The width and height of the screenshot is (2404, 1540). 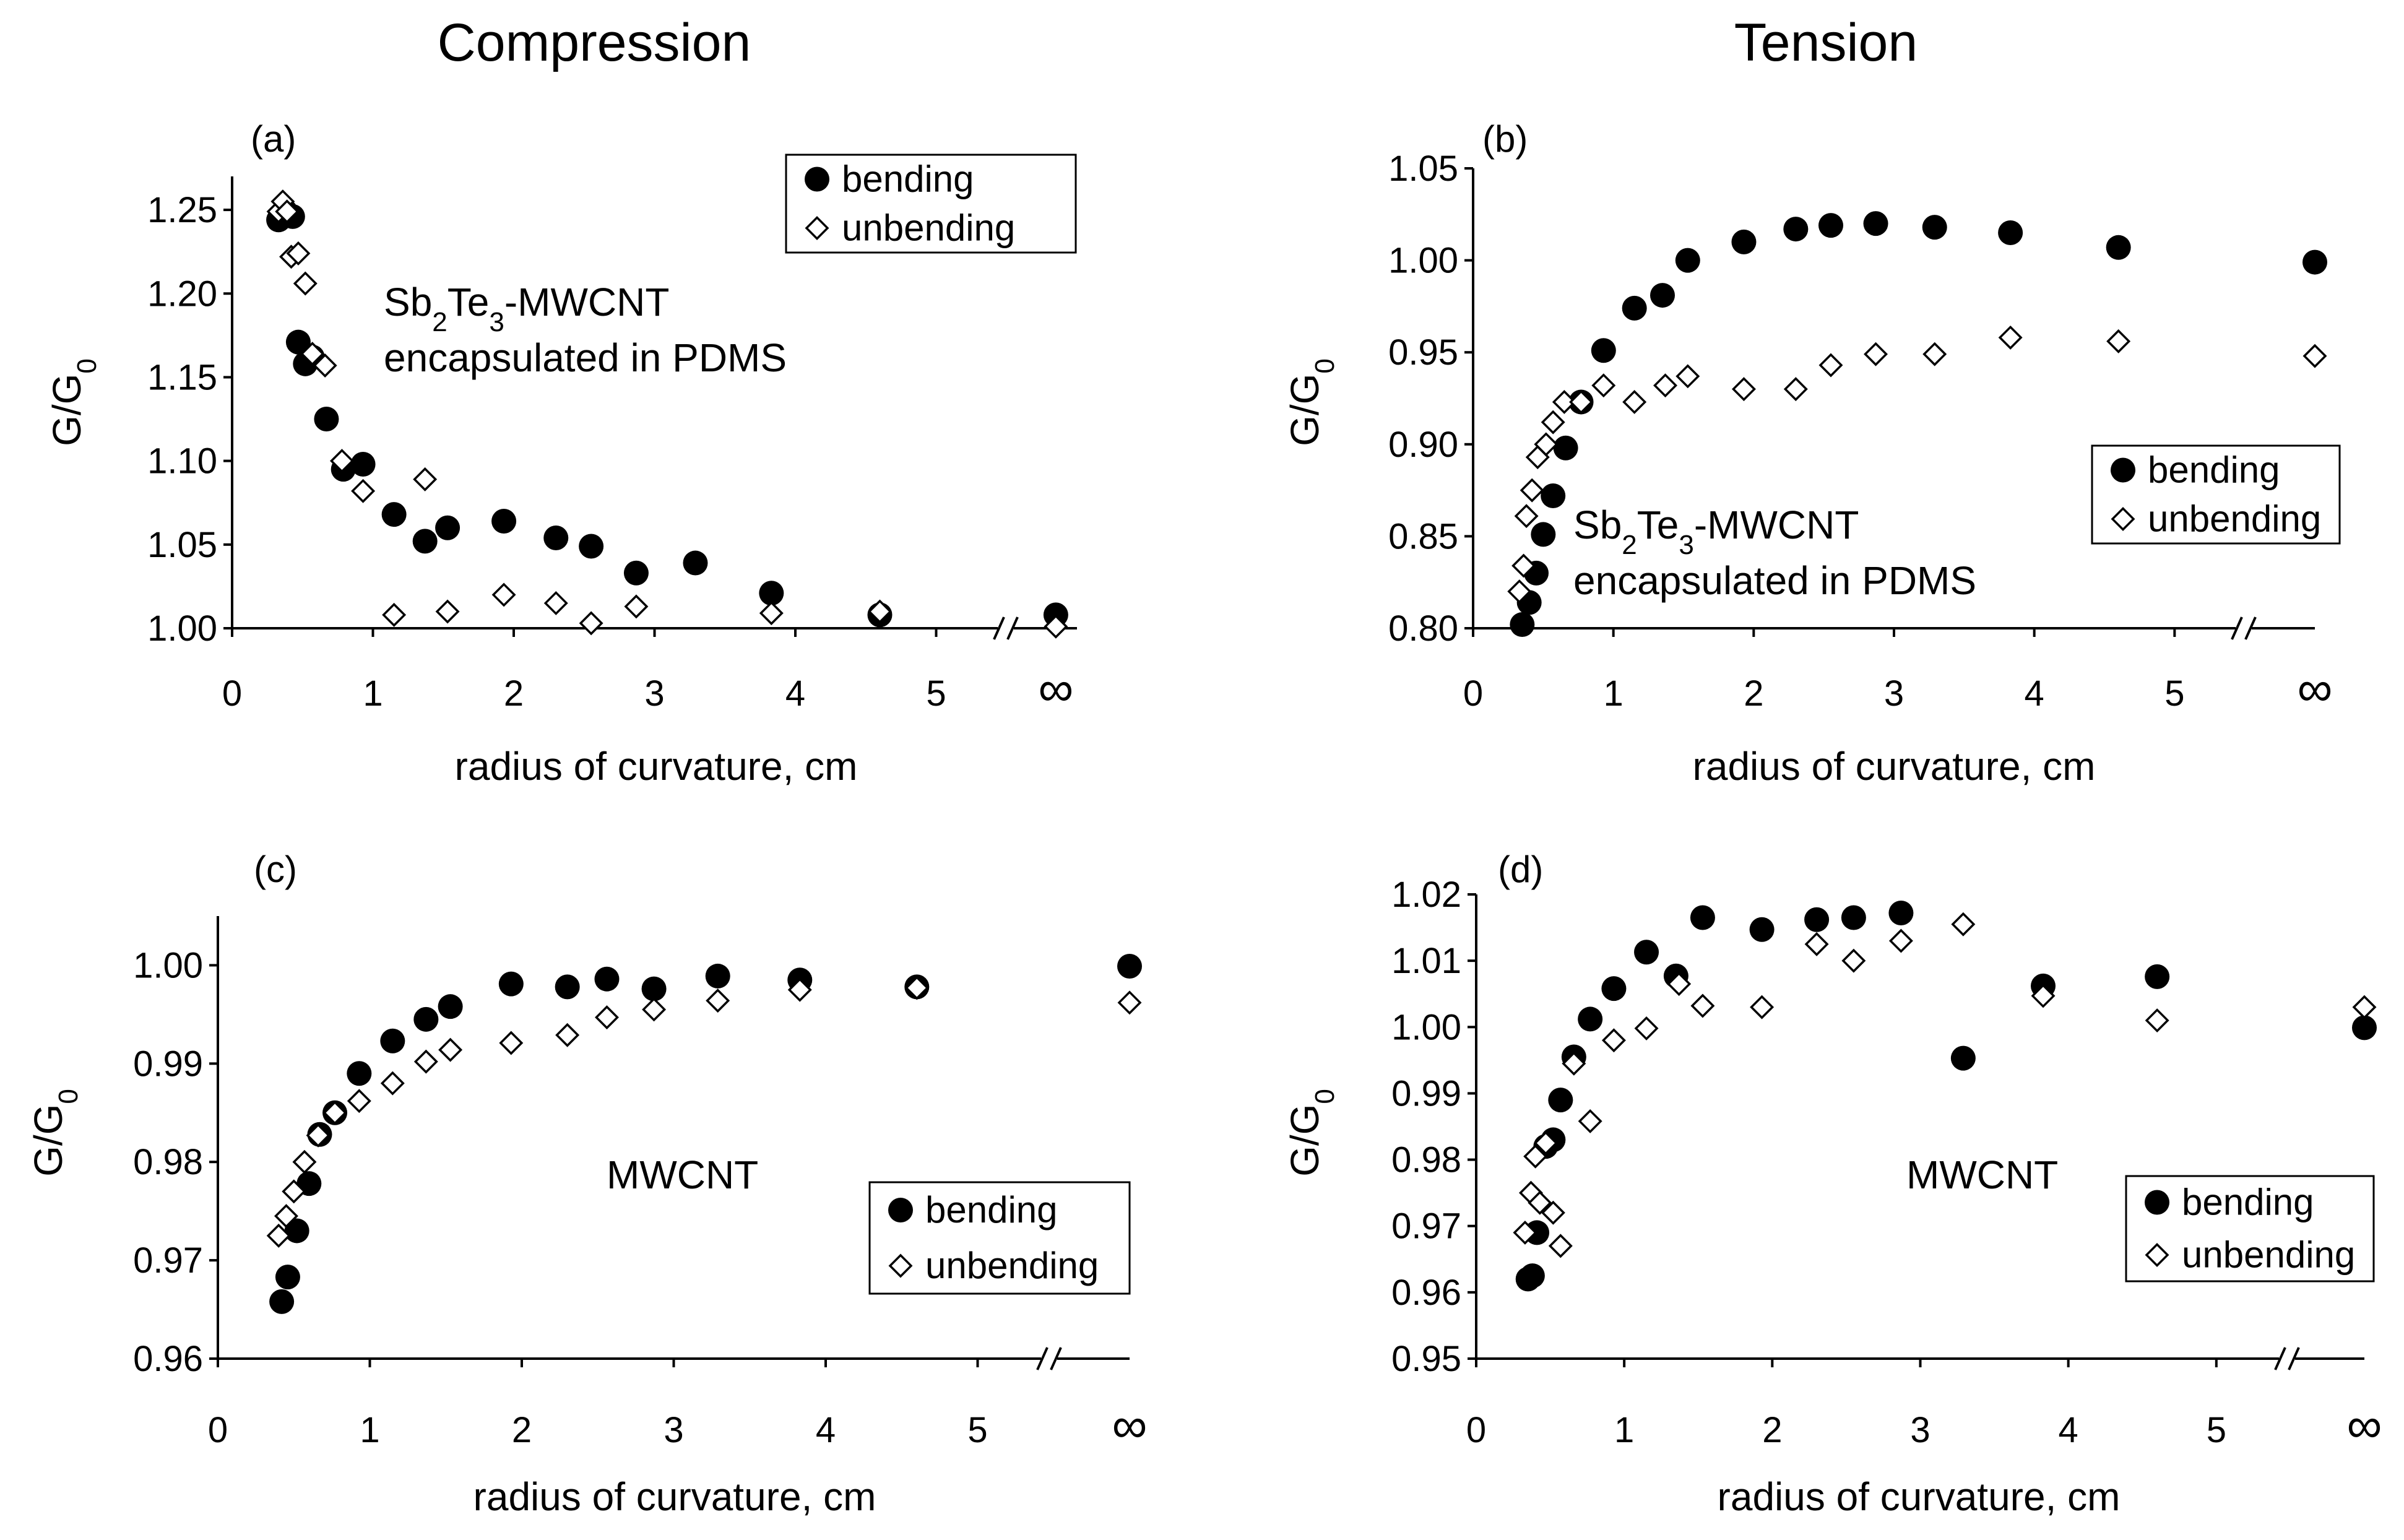 I want to click on x-tick-label: 4, so click(x=826, y=1430).